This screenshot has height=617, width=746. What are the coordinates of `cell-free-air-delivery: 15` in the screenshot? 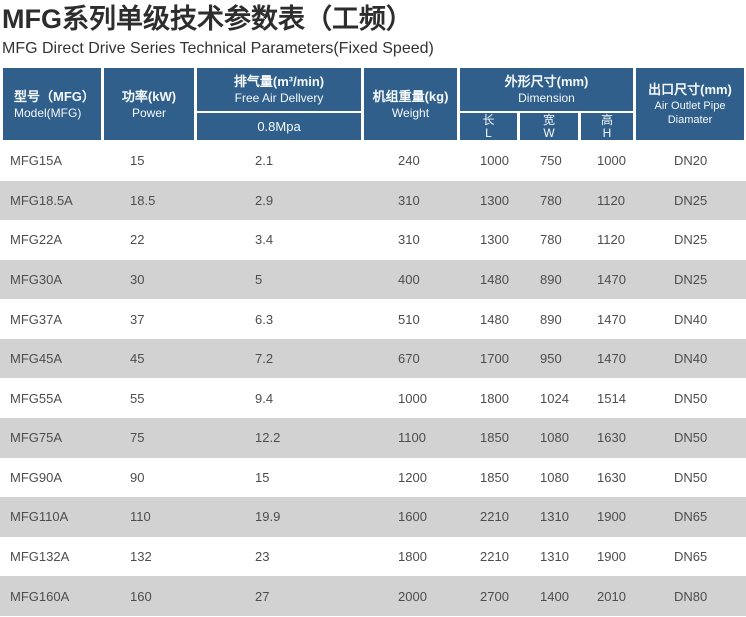 It's located at (262, 477).